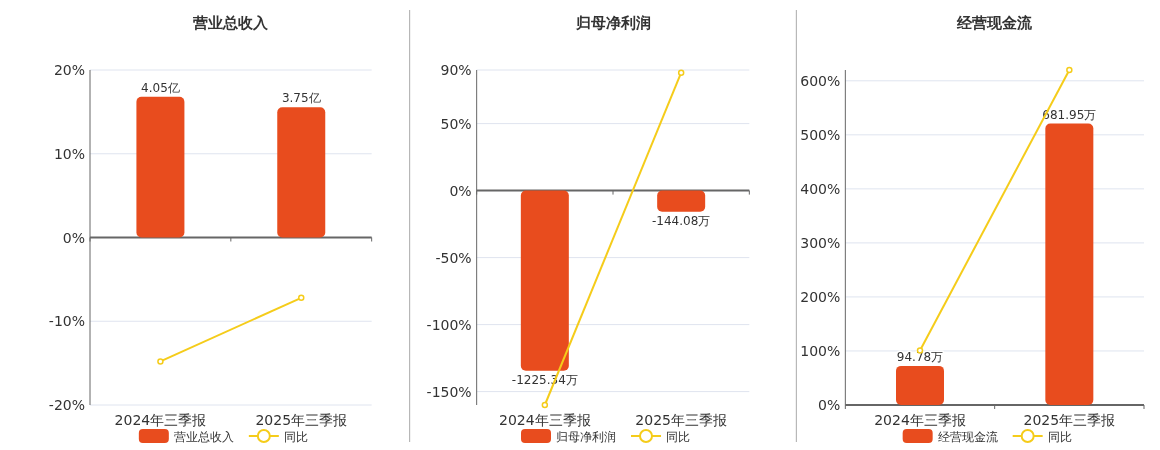 This screenshot has width=1160, height=450. What do you see at coordinates (66, 321) in the screenshot?
I see `y-tick-label: -10%` at bounding box center [66, 321].